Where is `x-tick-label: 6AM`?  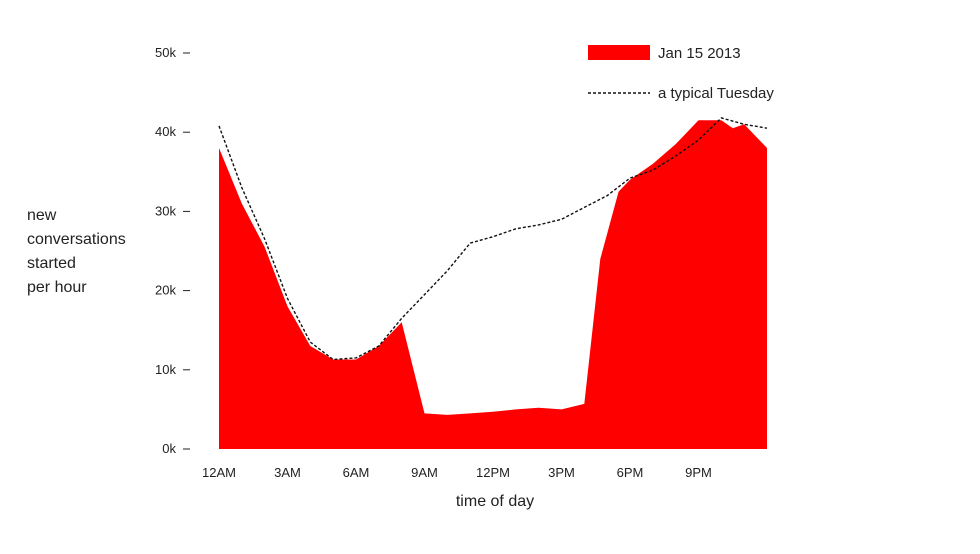
x-tick-label: 6AM is located at coordinates (356, 472).